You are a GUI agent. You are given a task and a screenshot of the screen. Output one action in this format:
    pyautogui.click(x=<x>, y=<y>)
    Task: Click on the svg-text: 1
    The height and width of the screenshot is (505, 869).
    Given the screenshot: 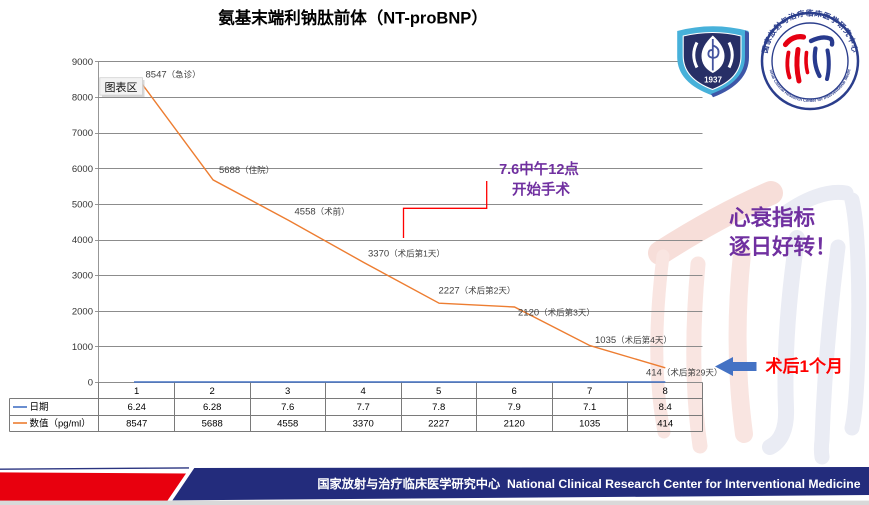 What is the action you would take?
    pyautogui.click(x=136, y=391)
    